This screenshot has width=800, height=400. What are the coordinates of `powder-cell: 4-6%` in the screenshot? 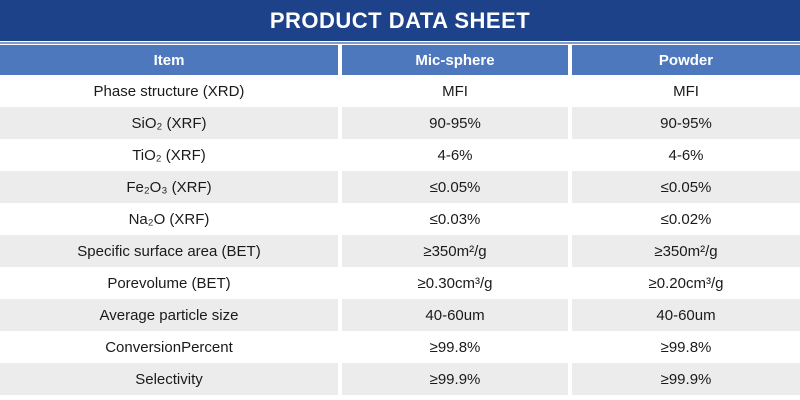 It's located at (686, 155).